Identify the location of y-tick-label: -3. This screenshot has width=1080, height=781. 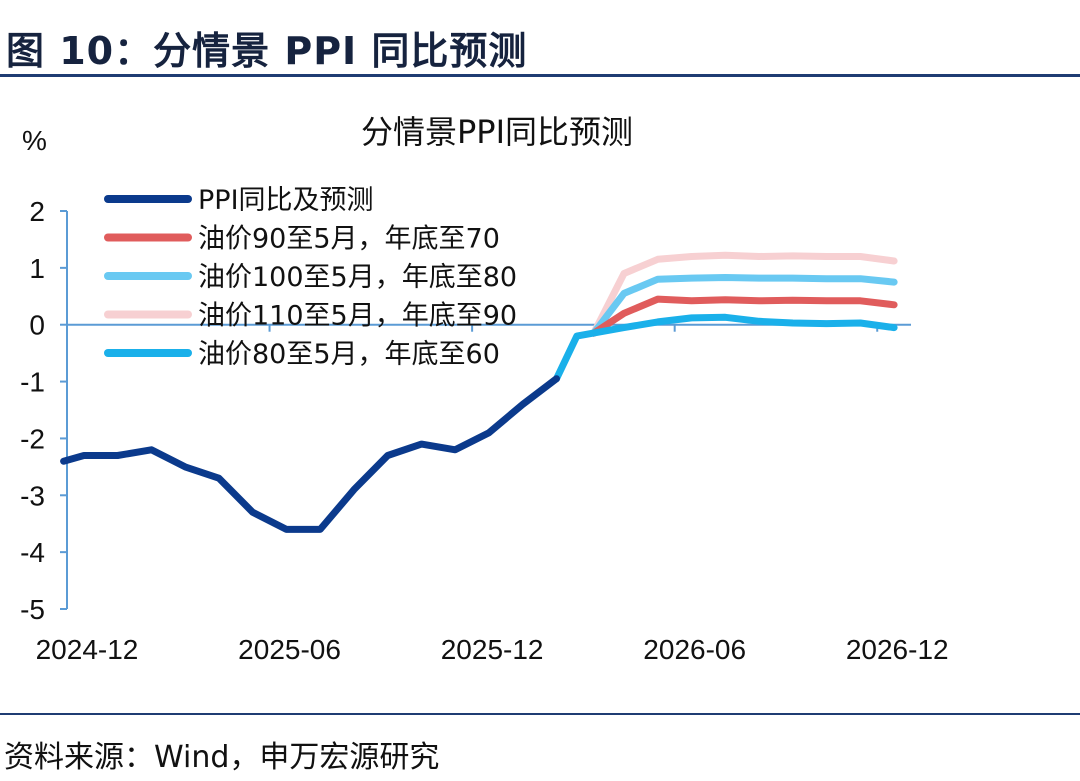
(32, 495).